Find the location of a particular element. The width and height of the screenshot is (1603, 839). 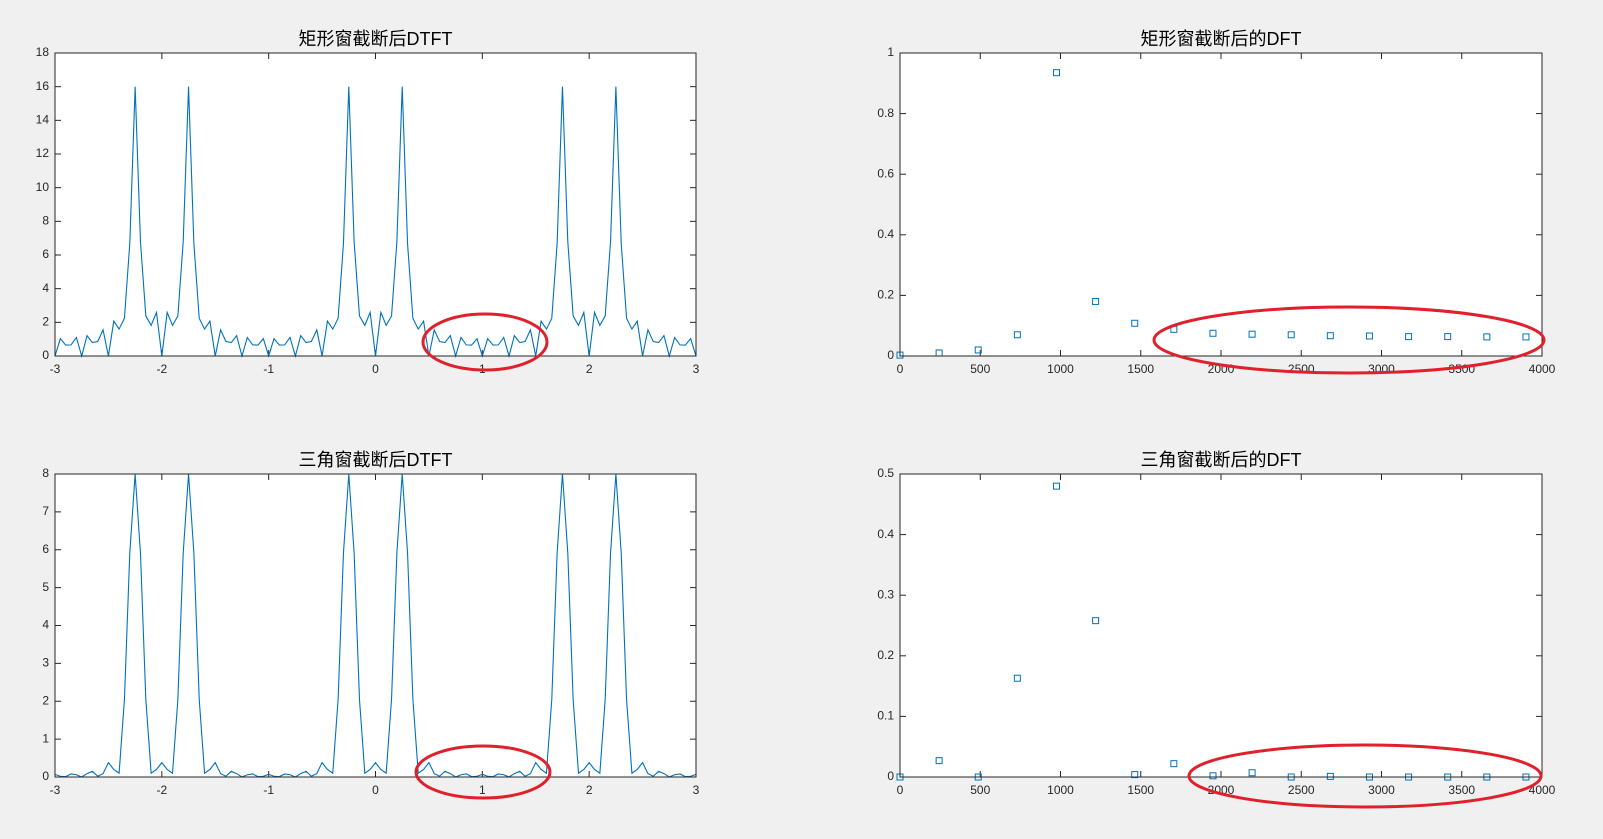

chart-title: 矩形窗截断后的DFT is located at coordinates (1221, 39).